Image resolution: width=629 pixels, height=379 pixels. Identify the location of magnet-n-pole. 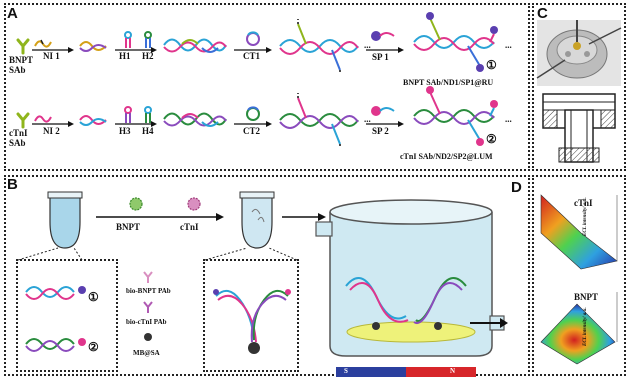
(441, 372).